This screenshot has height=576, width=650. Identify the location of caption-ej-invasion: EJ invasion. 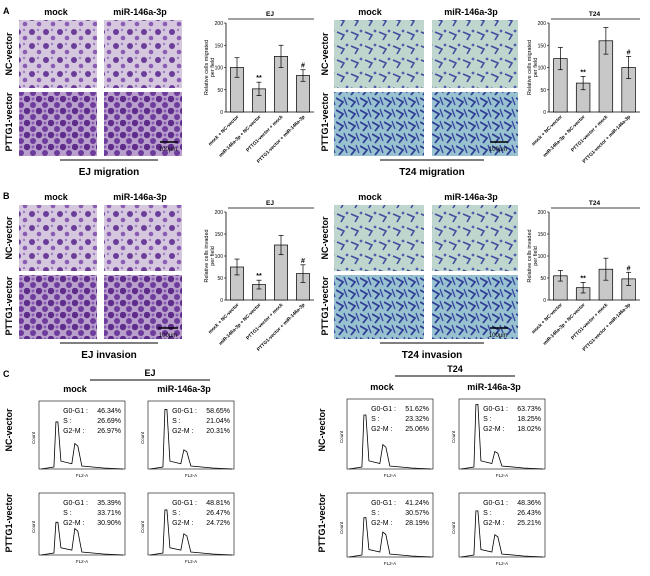
(109, 355).